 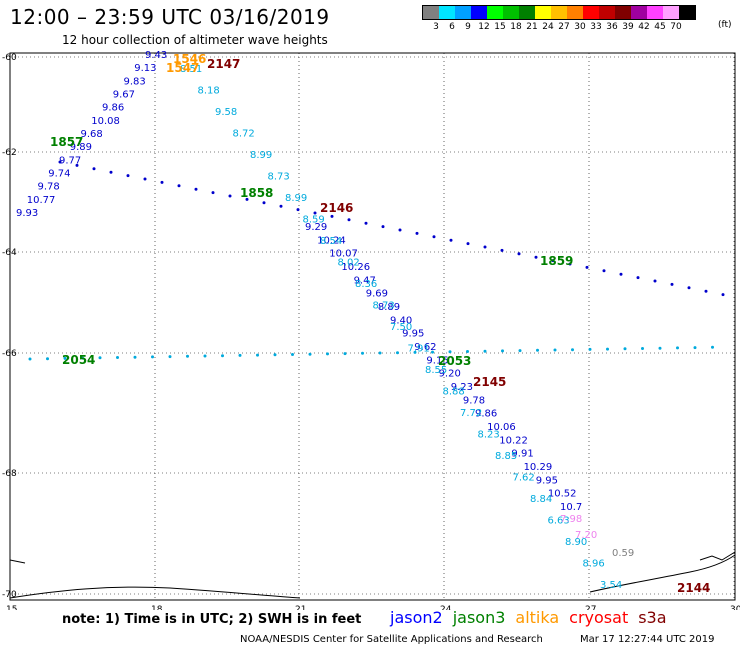 I want to click on swh-value: 9.13, so click(x=145, y=68).